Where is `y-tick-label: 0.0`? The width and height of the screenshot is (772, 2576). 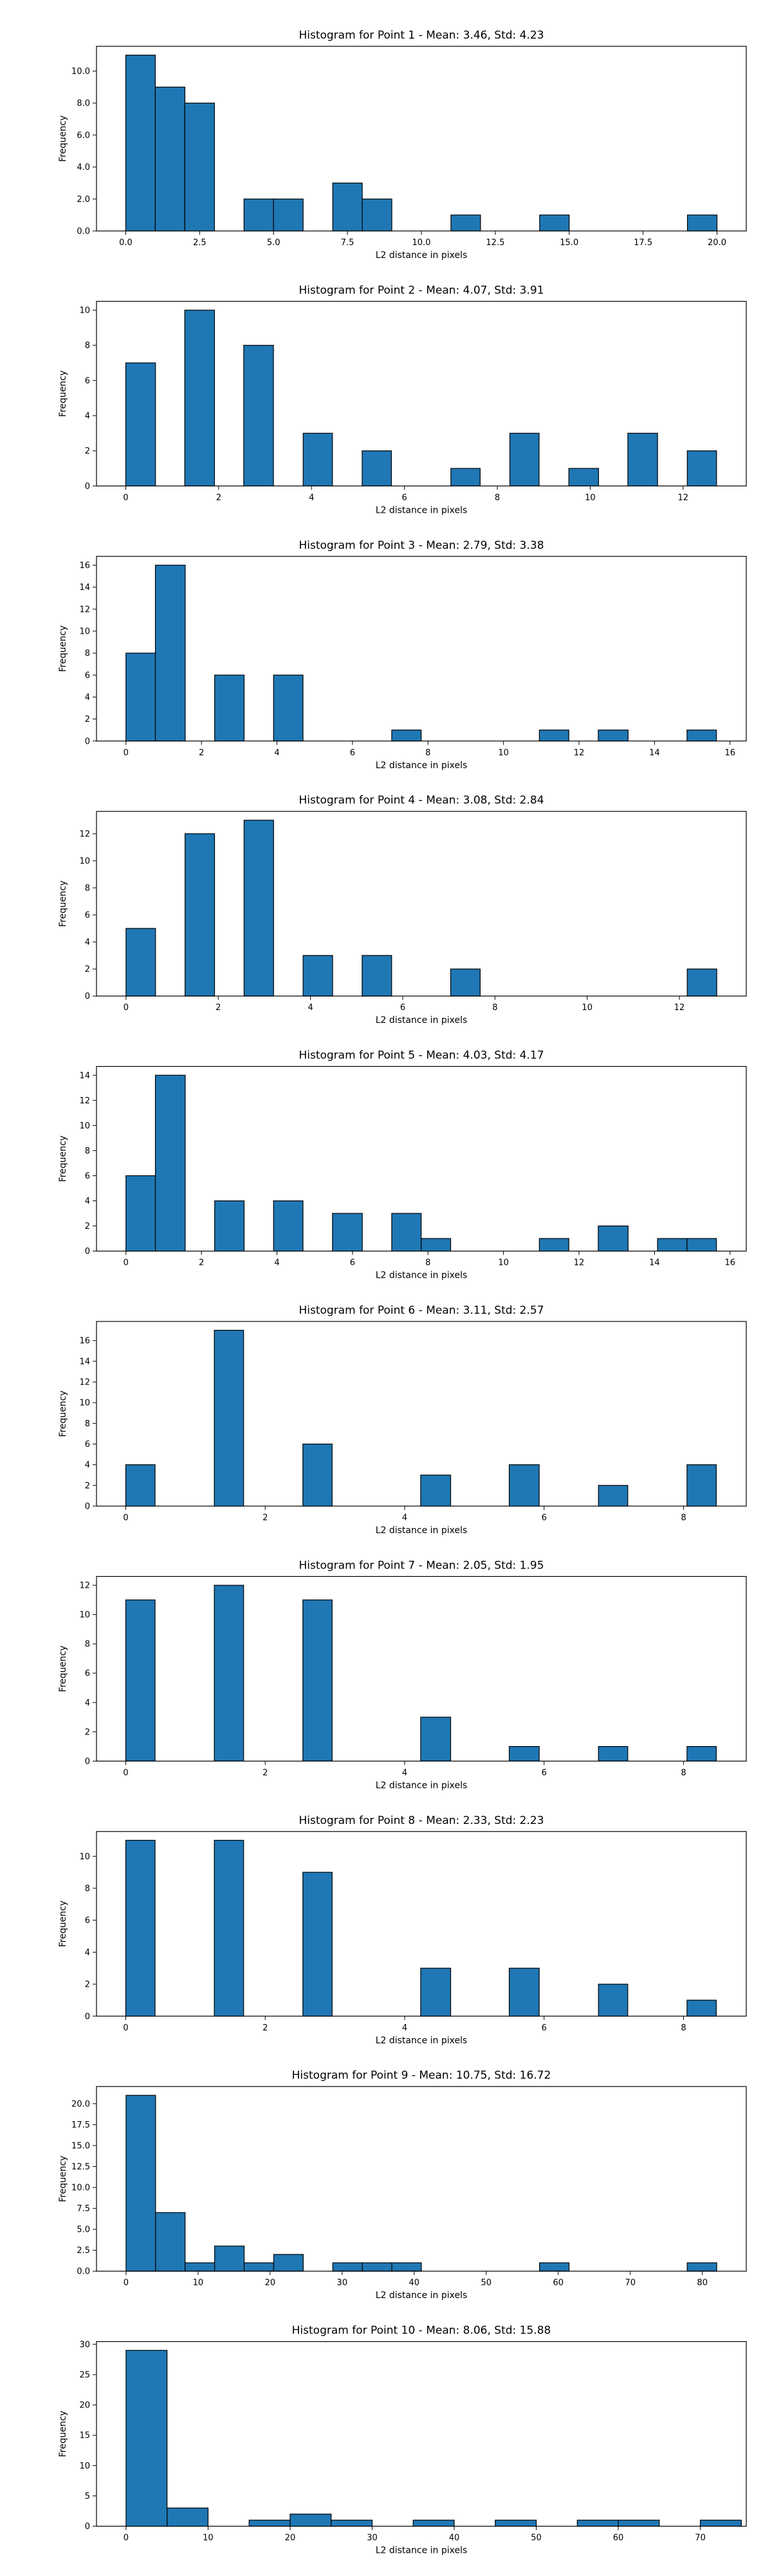
y-tick-label: 0.0 is located at coordinates (83, 2272).